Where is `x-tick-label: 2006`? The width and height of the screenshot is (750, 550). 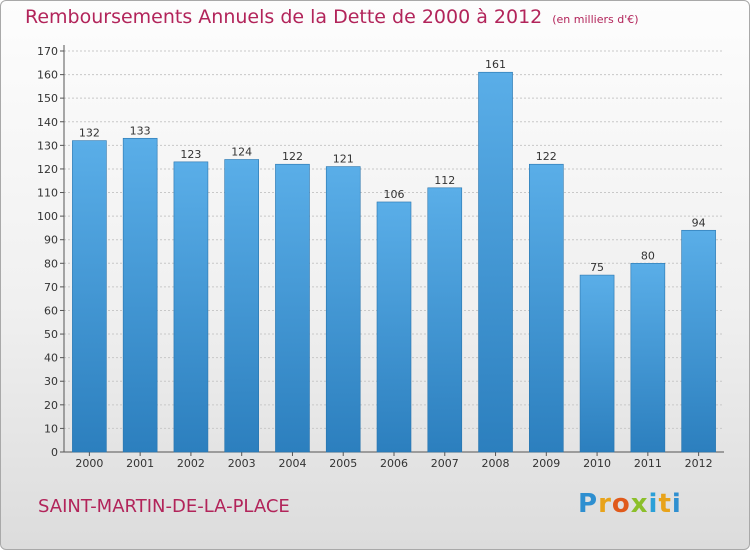
x-tick-label: 2006 is located at coordinates (394, 463).